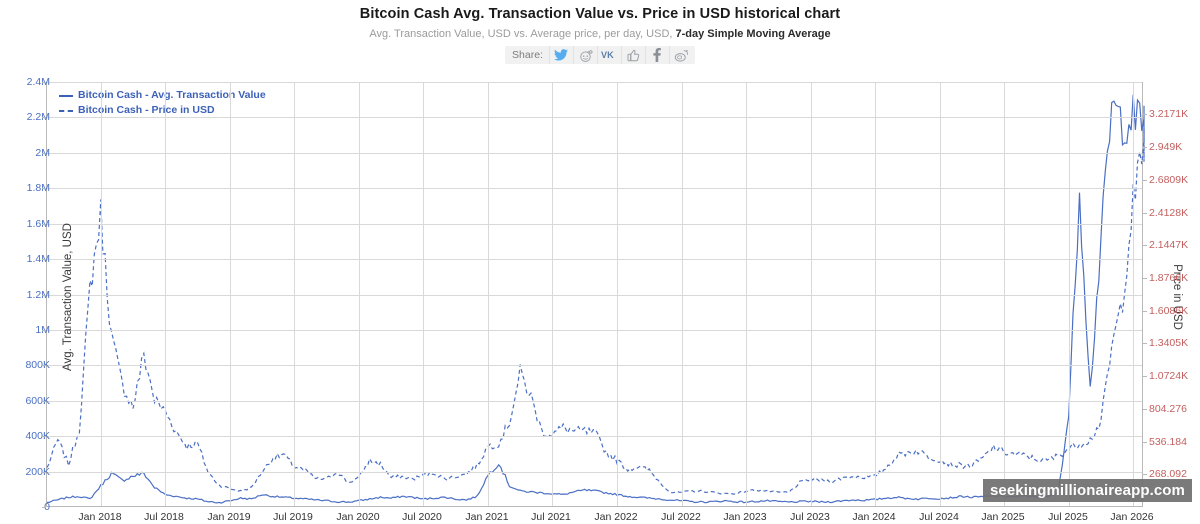 This screenshot has width=1200, height=524. I want to click on svg-text: VK, so click(607, 55).